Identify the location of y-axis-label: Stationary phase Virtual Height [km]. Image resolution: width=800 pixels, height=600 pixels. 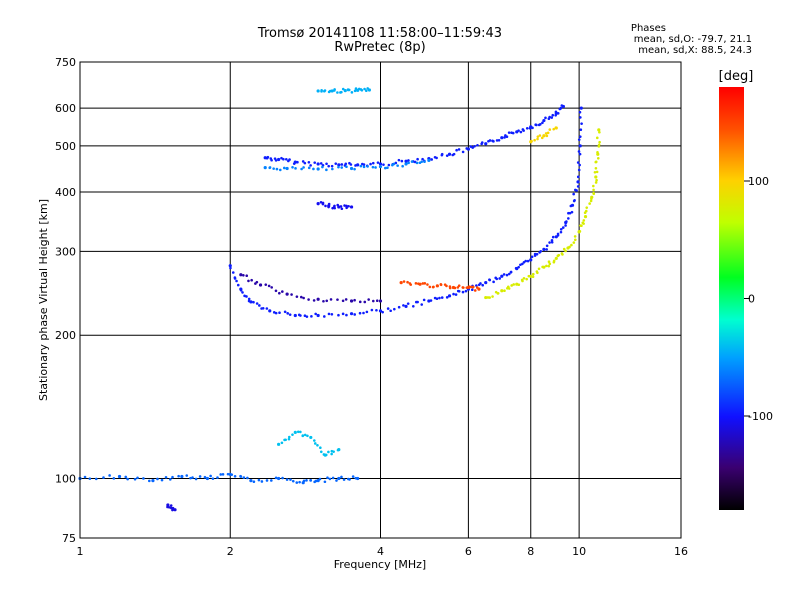
(43, 300).